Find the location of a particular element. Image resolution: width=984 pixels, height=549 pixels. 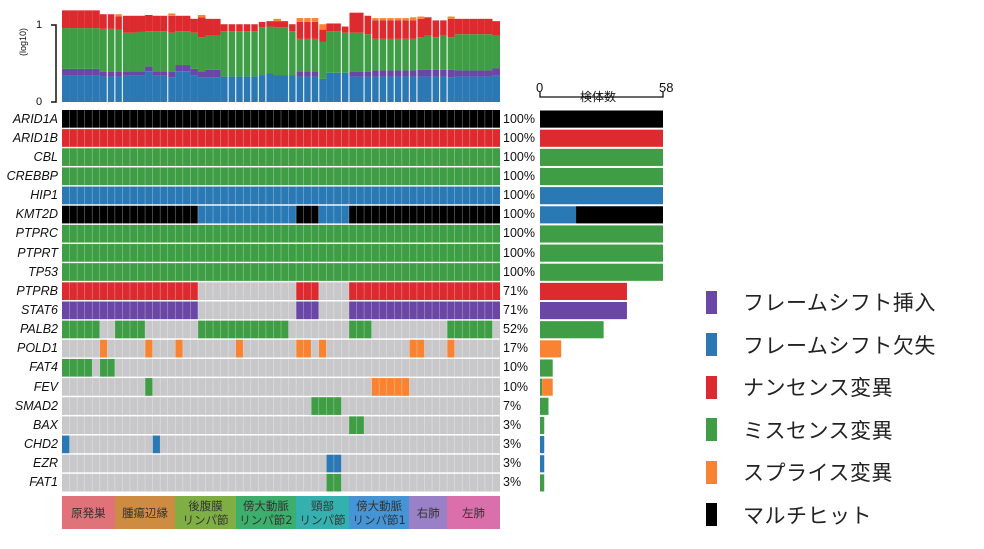

gene-label: PTPRB is located at coordinates (37, 290).